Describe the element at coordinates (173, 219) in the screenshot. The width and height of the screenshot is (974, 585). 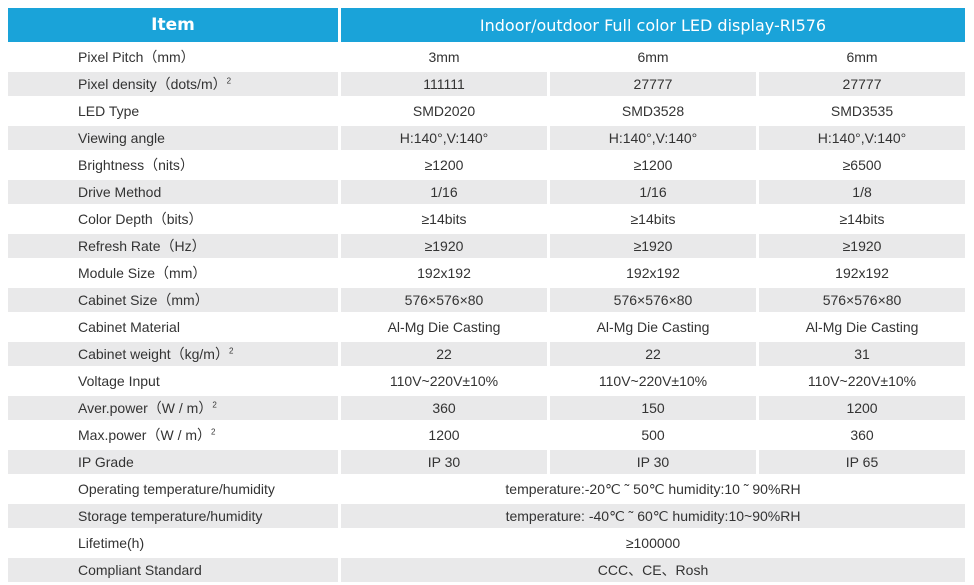
I see `row-label: Color Depth（bits）` at that location.